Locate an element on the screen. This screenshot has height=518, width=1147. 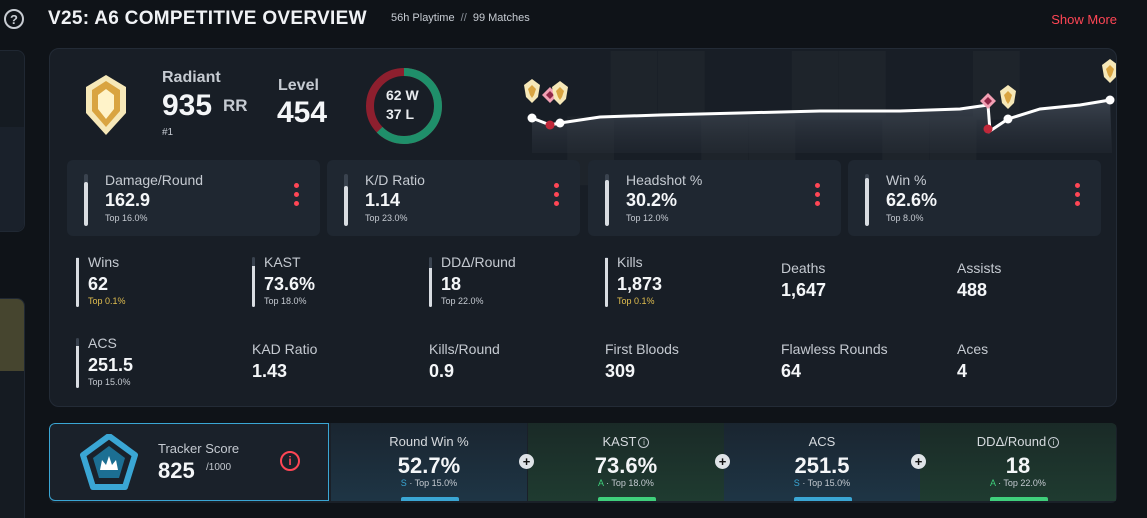
stat-value: 62 is located at coordinates (98, 284).